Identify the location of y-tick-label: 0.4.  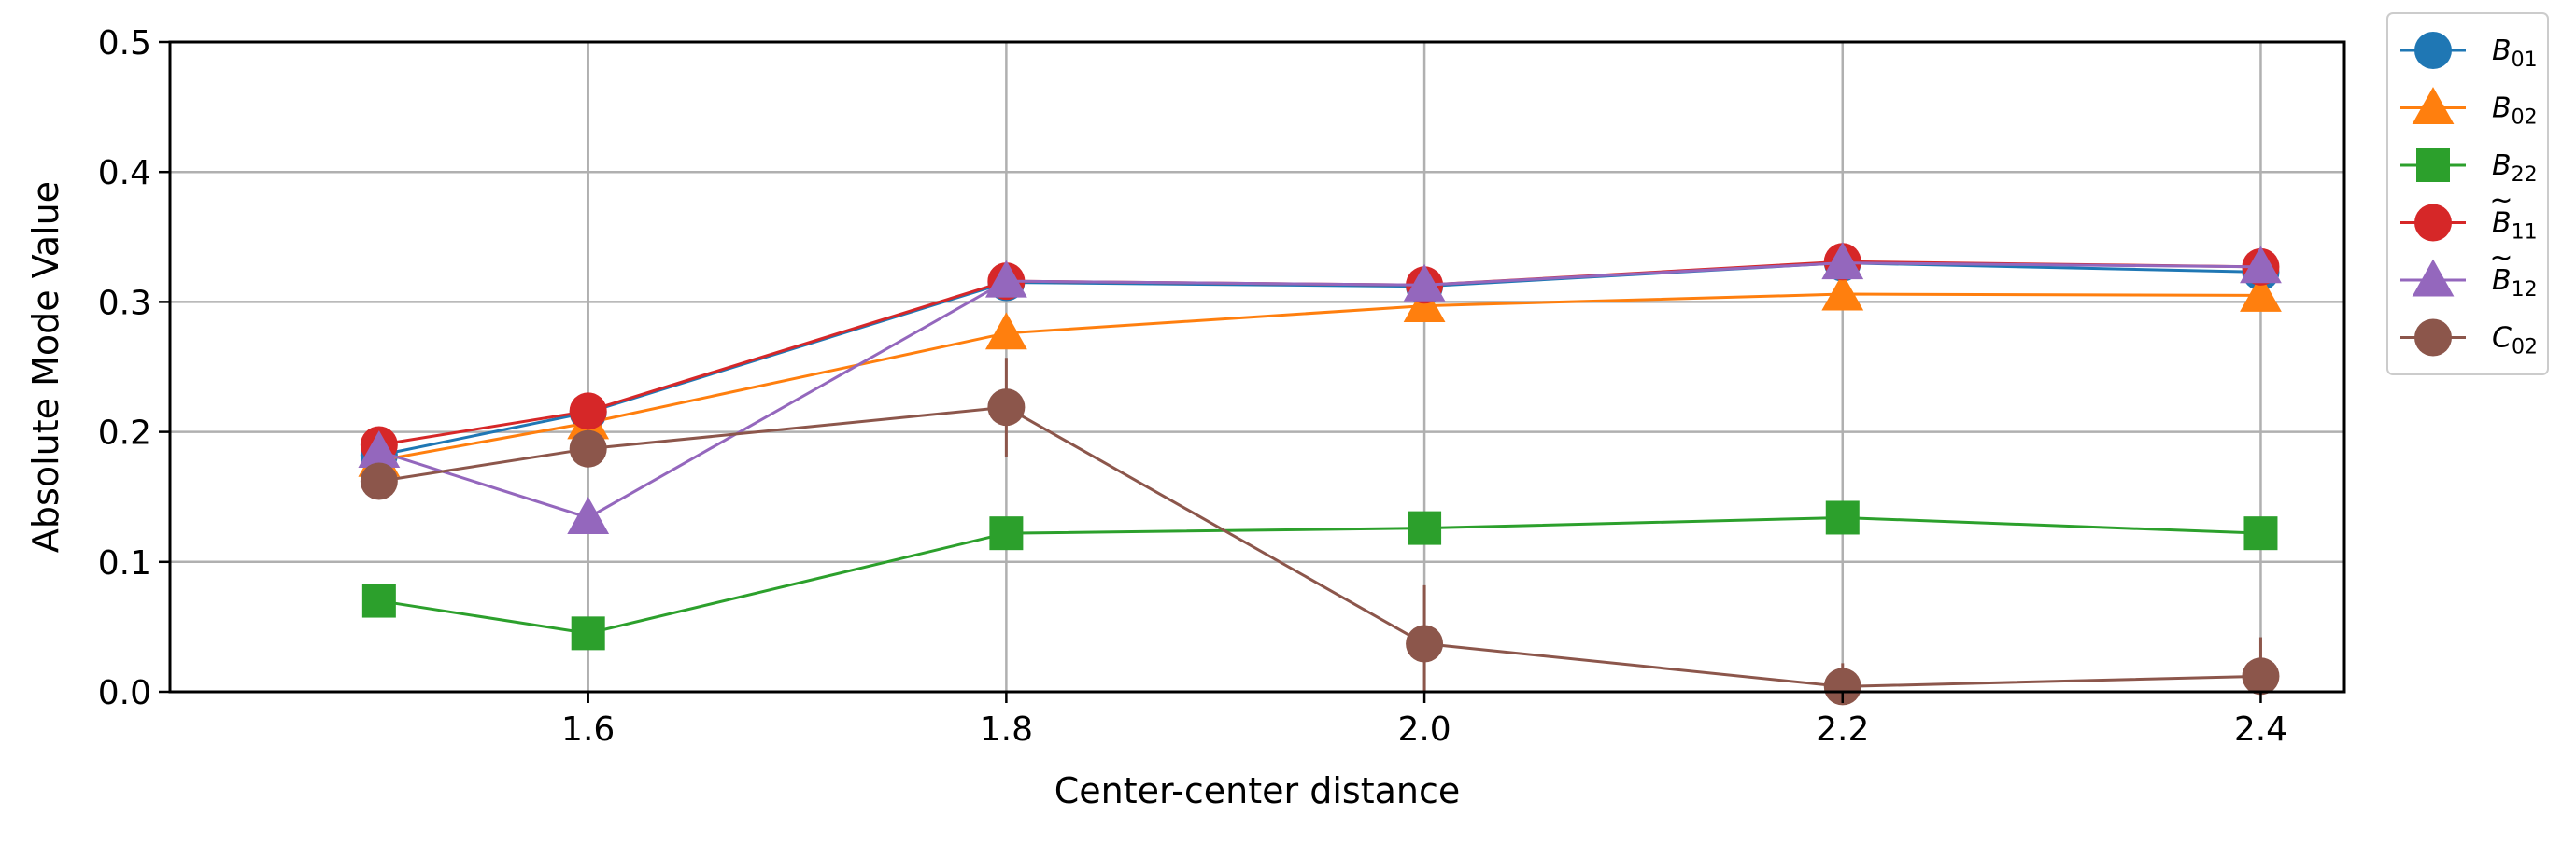
(124, 173).